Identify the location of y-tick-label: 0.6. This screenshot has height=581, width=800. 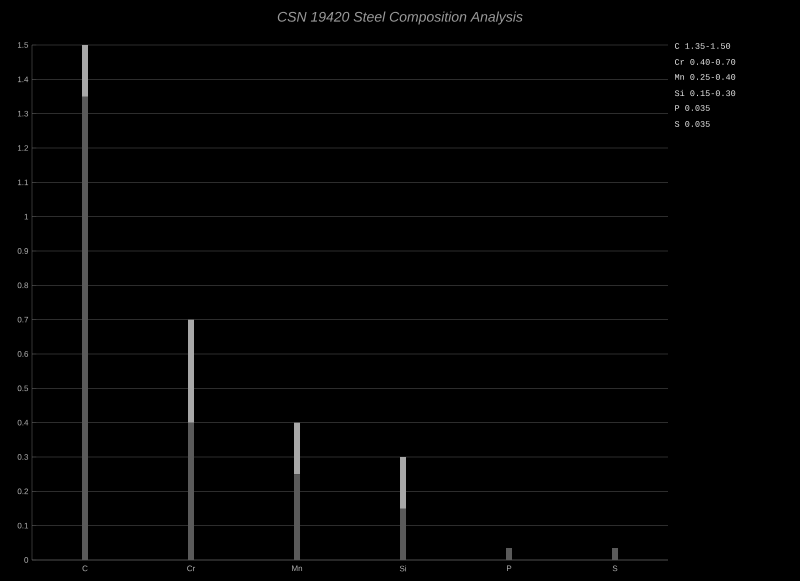
(23, 354).